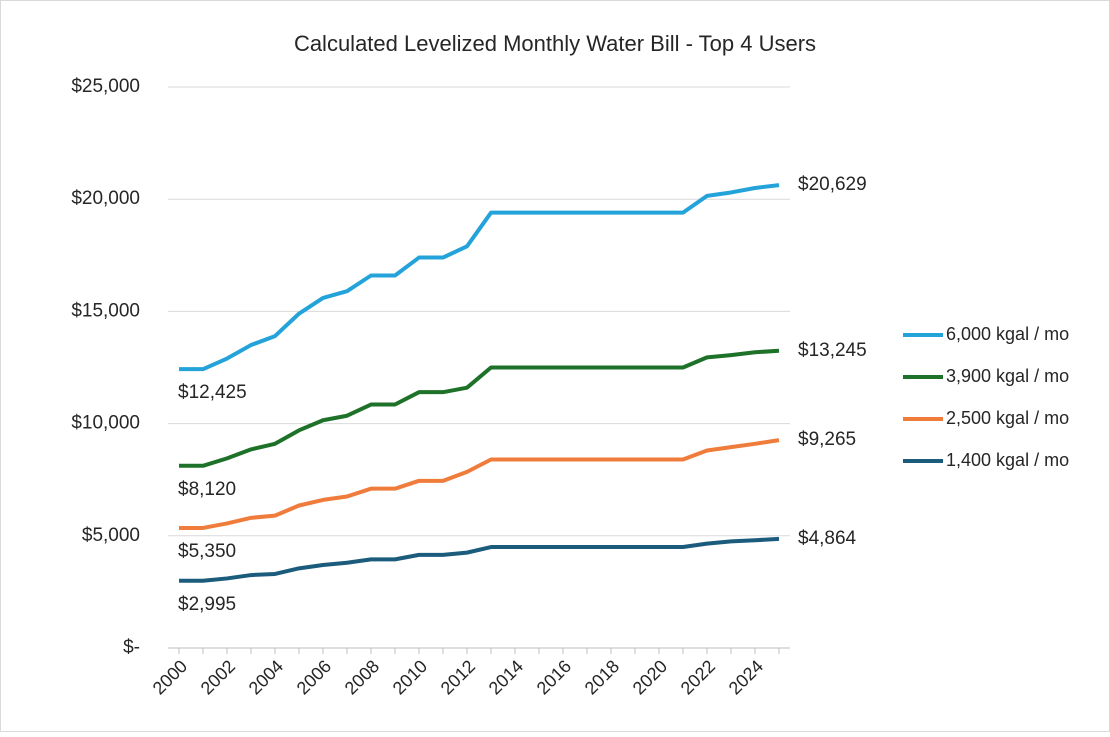  Describe the element at coordinates (105, 86) in the screenshot. I see `y-tick-label: $25,000` at that location.